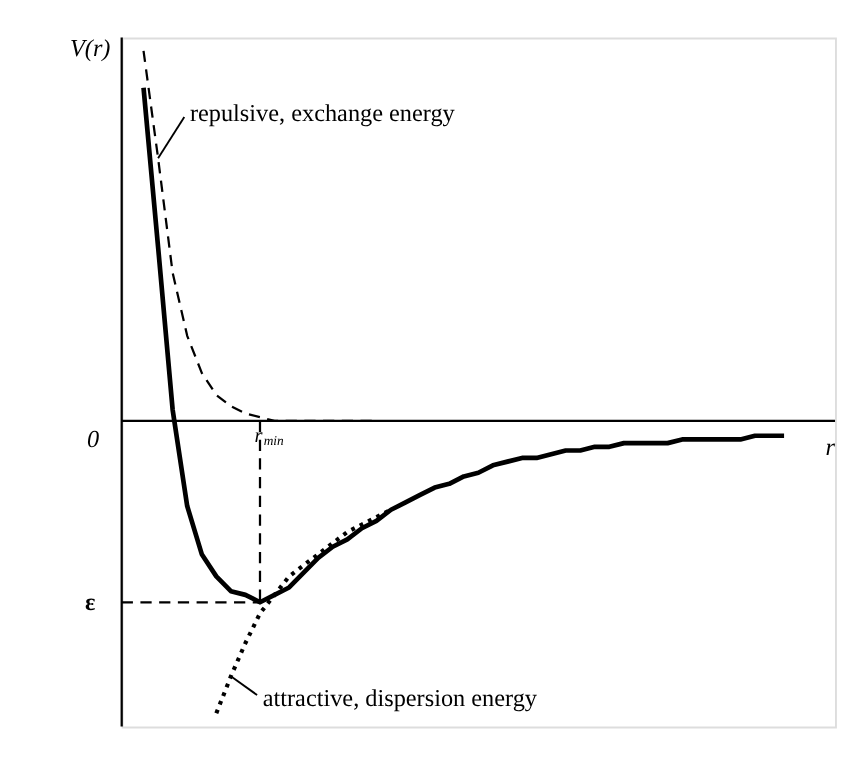 The image size is (850, 762). What do you see at coordinates (400, 698) in the screenshot?
I see `annotation: attractive, dispersion energy` at bounding box center [400, 698].